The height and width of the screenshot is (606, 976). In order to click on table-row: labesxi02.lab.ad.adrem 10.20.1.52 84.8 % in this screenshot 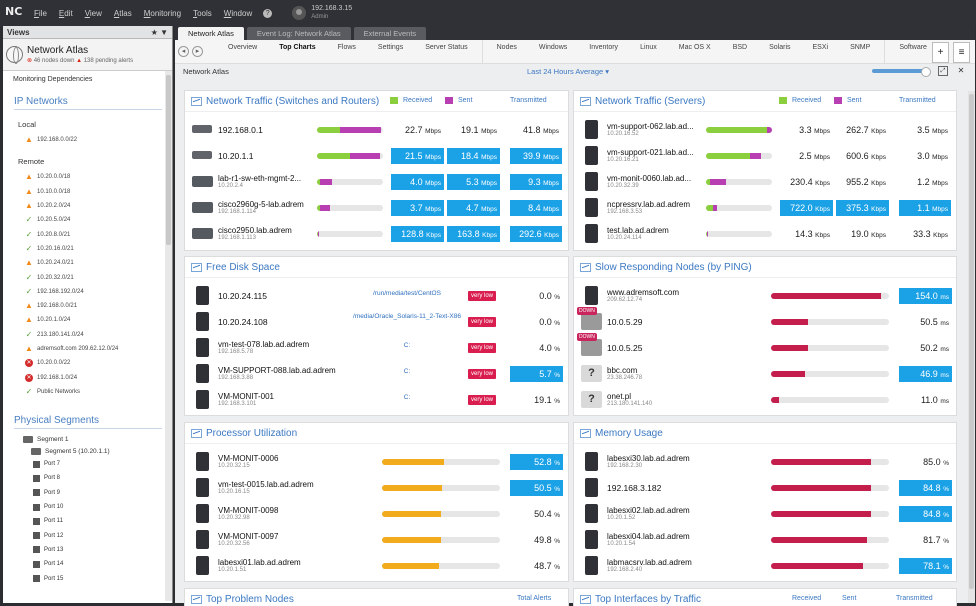, I will do `click(766, 514)`.